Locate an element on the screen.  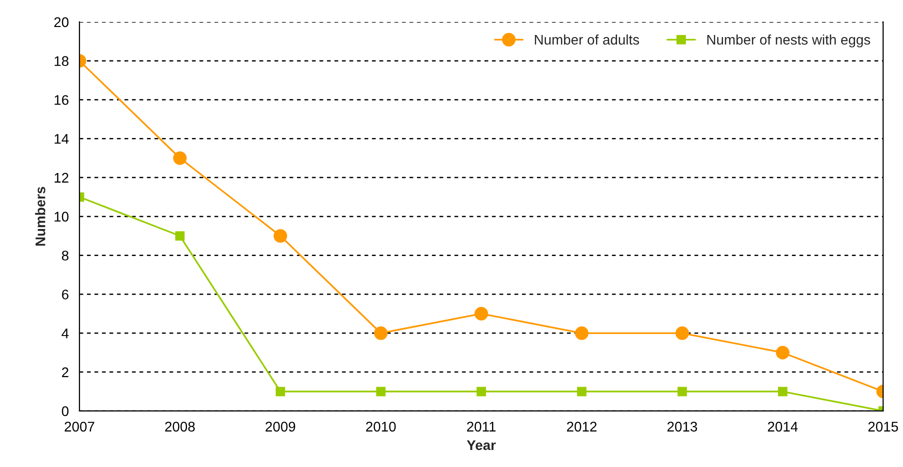
y-tick-label: 16 is located at coordinates (61, 100).